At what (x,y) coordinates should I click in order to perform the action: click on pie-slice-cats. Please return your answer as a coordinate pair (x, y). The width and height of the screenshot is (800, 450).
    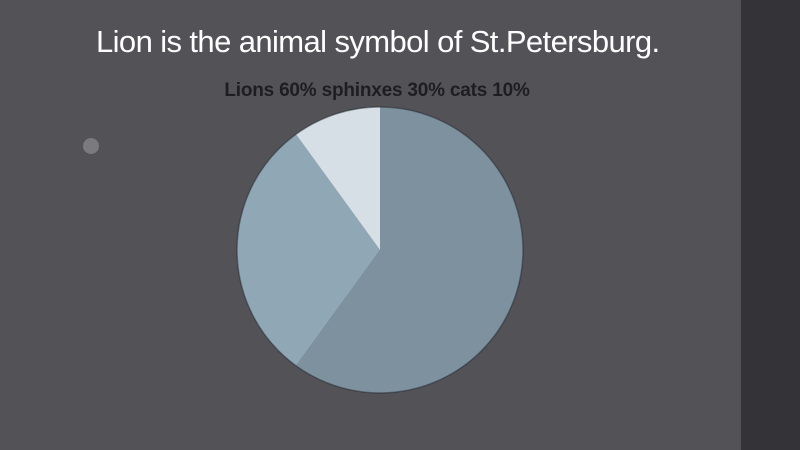
    Looking at the image, I should click on (337, 178).